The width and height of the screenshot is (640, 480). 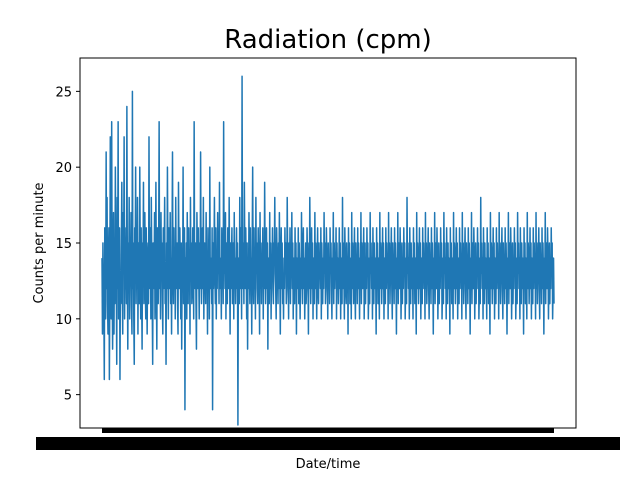 What do you see at coordinates (63, 92) in the screenshot?
I see `y-tick-label-25: 25` at bounding box center [63, 92].